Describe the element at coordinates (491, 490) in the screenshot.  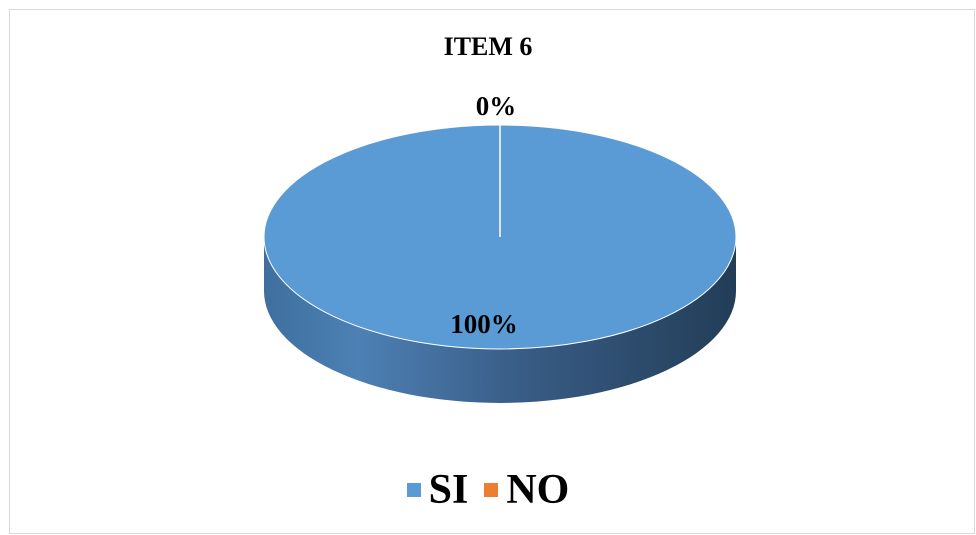
I see `legend-swatch-no` at that location.